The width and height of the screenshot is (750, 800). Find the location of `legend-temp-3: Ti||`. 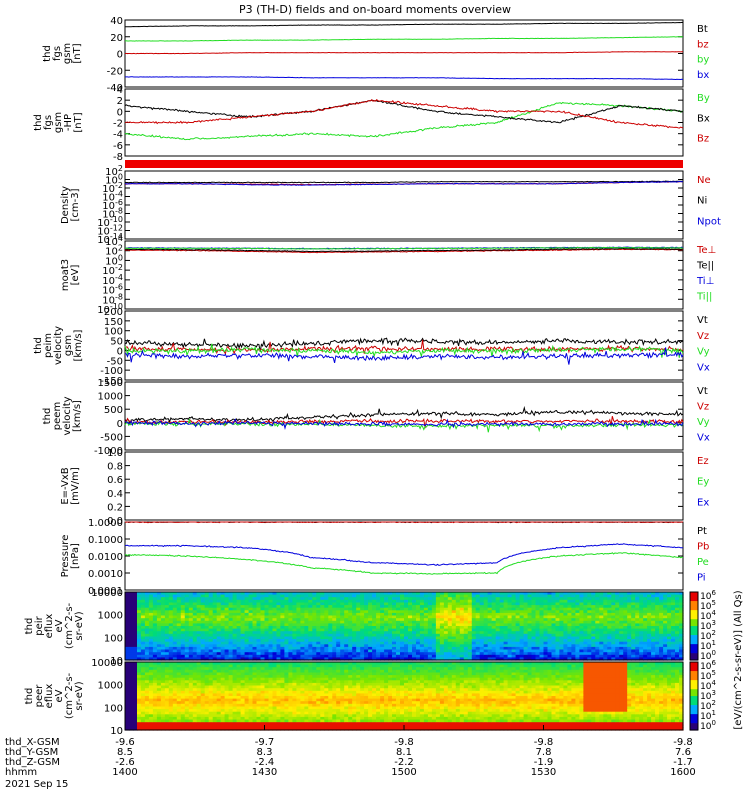

legend-temp-3: Ti|| is located at coordinates (704, 297).